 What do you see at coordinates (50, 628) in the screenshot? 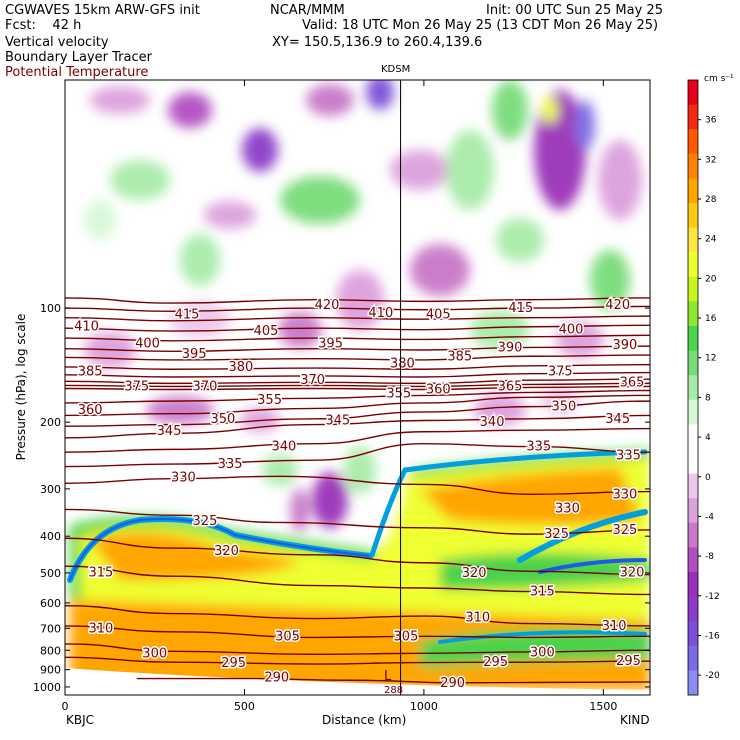
I see `y-tick-label: 700` at bounding box center [50, 628].